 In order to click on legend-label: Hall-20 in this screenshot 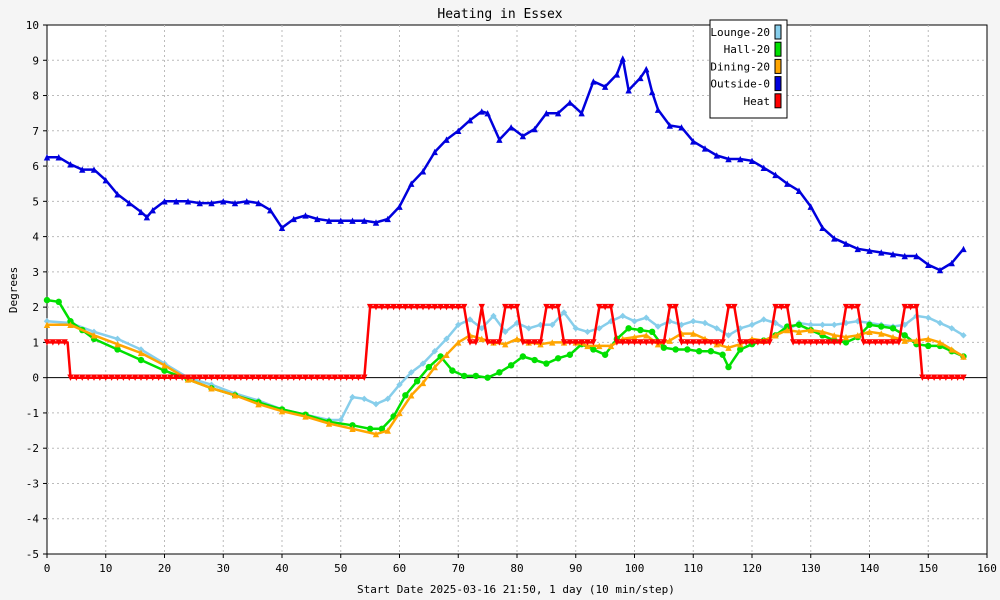, I will do `click(747, 49)`.